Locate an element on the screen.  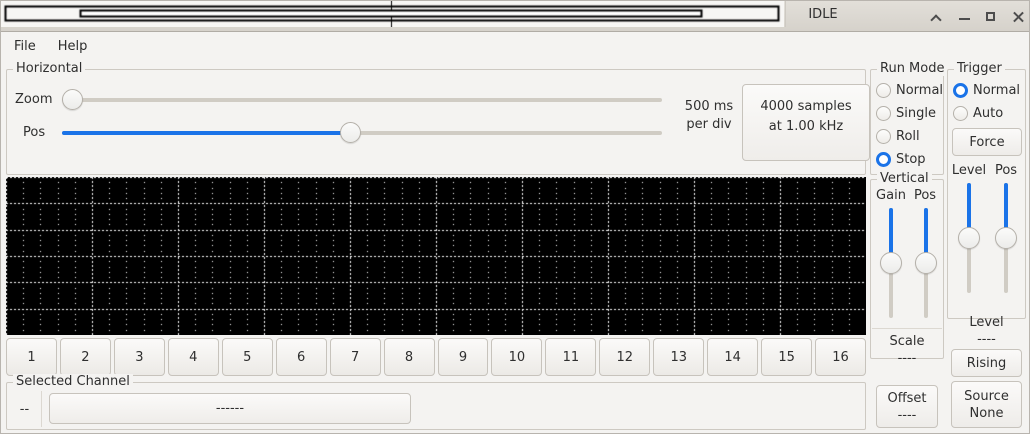
channel-button-label: 2 is located at coordinates (85, 357).